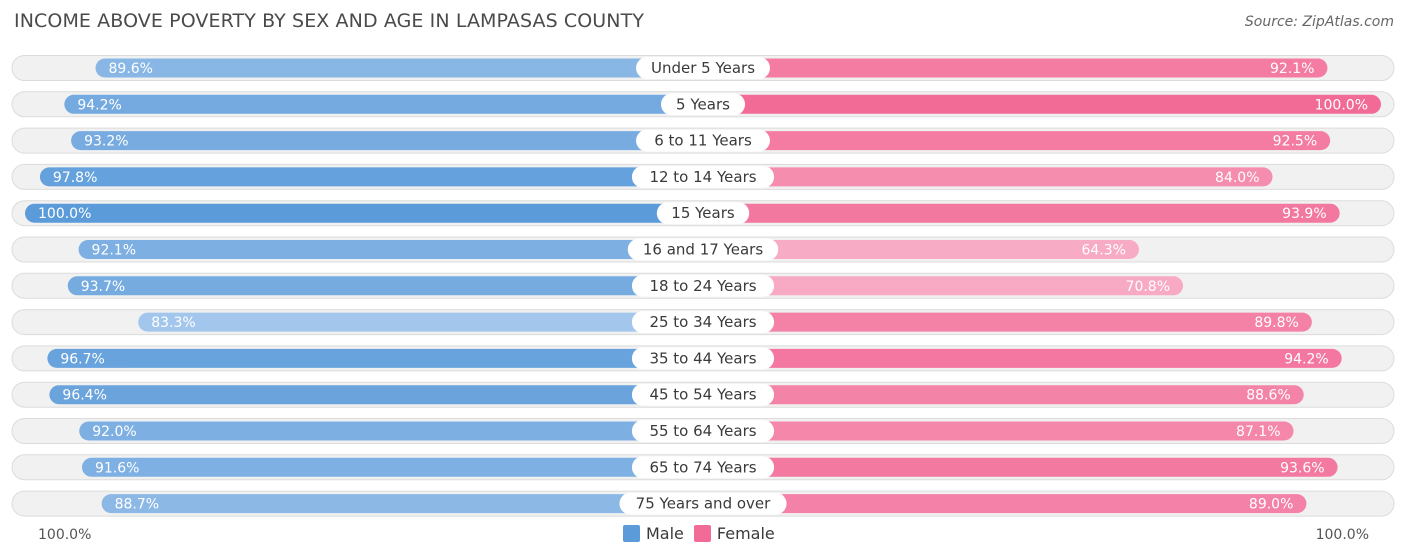 The height and width of the screenshot is (559, 1406). I want to click on value-label-female: 84.0%, so click(1237, 178).